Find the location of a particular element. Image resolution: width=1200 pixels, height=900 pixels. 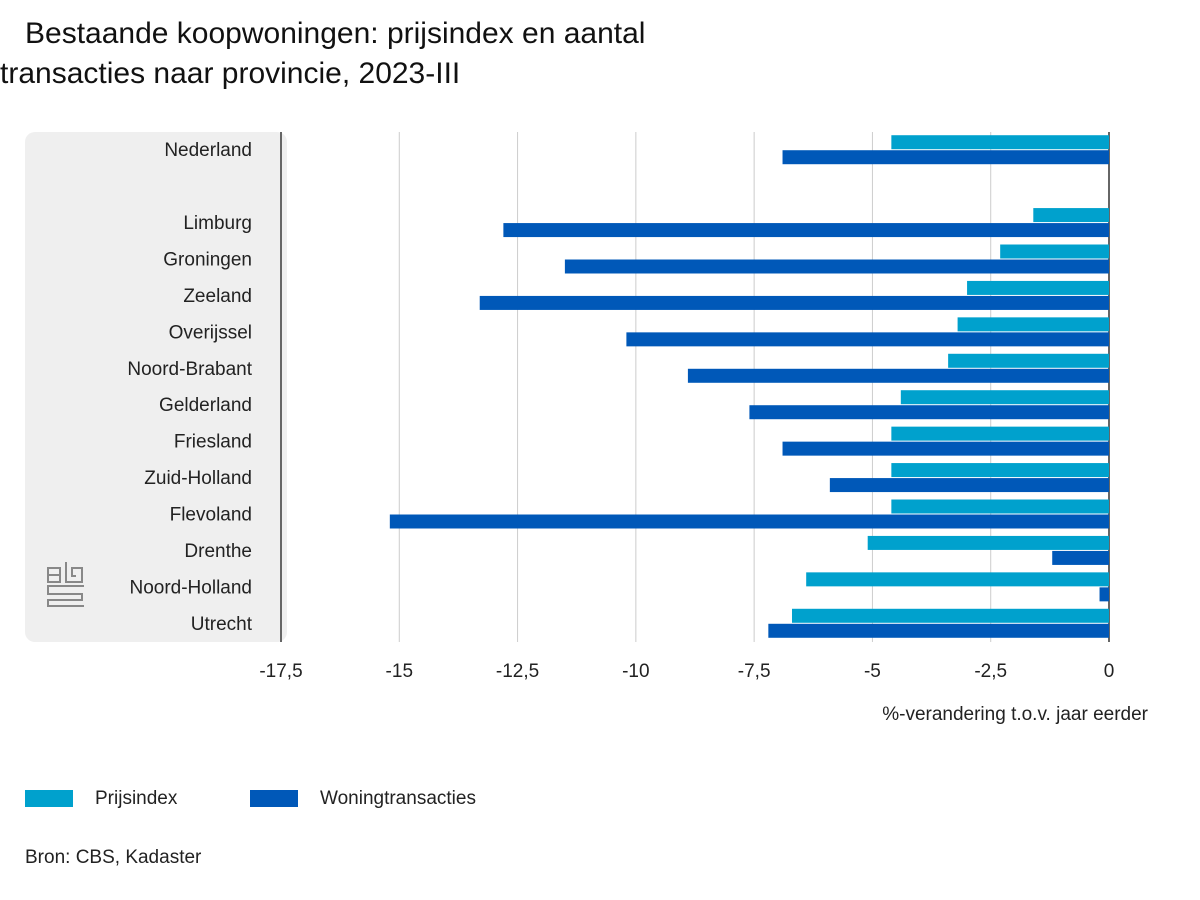

x-axis-label: %-verandering t.o.v. jaar eerder is located at coordinates (1015, 714).